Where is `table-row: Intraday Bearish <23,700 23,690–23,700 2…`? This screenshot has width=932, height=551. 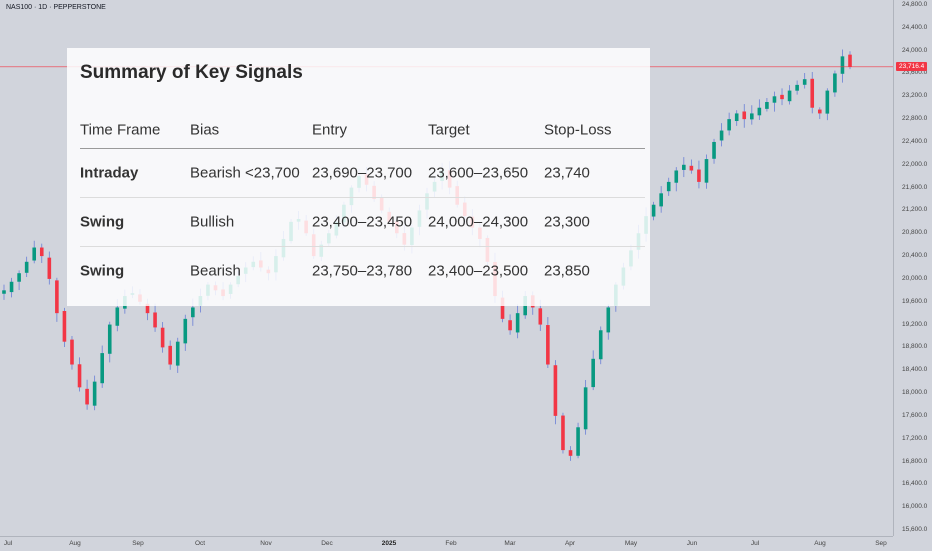
table-row: Intraday Bearish <23,700 23,690–23,700 2… is located at coordinates (362, 173).